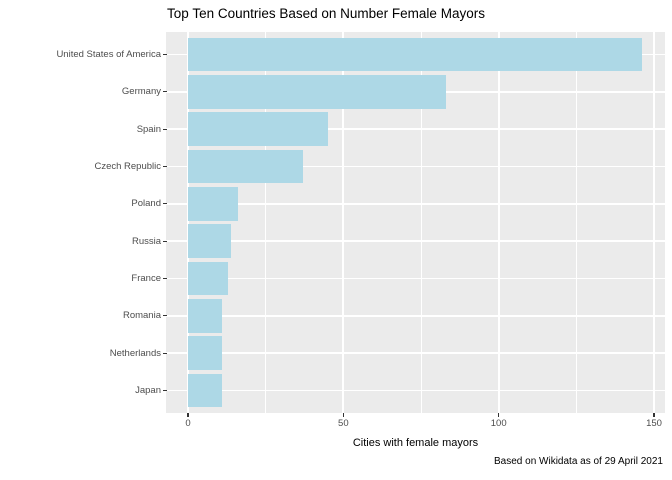 The image size is (672, 480). What do you see at coordinates (578, 461) in the screenshot?
I see `chart-caption: Based on Wikidata as of 29 April 2021` at bounding box center [578, 461].